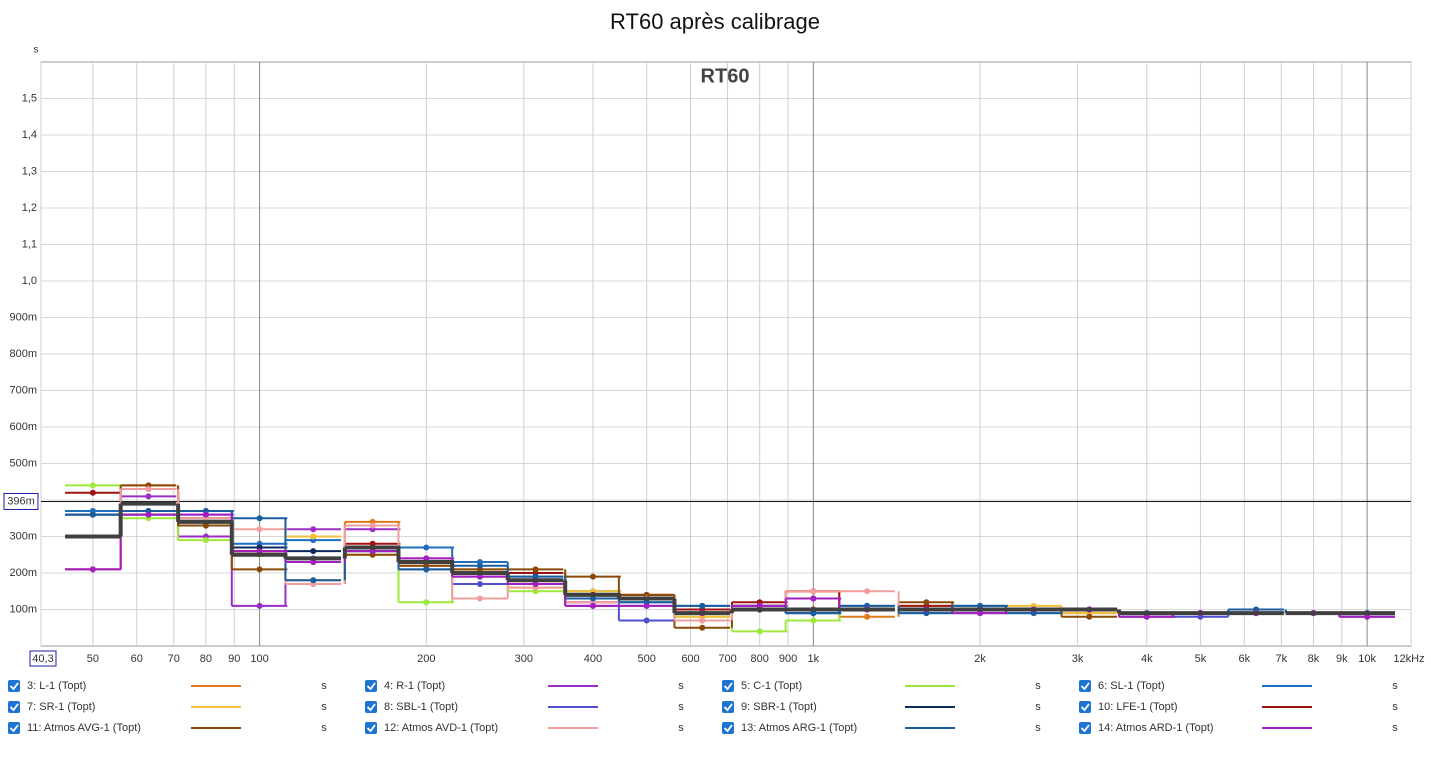  Describe the element at coordinates (23, 427) in the screenshot. I see `y-tick-label: 600m` at that location.